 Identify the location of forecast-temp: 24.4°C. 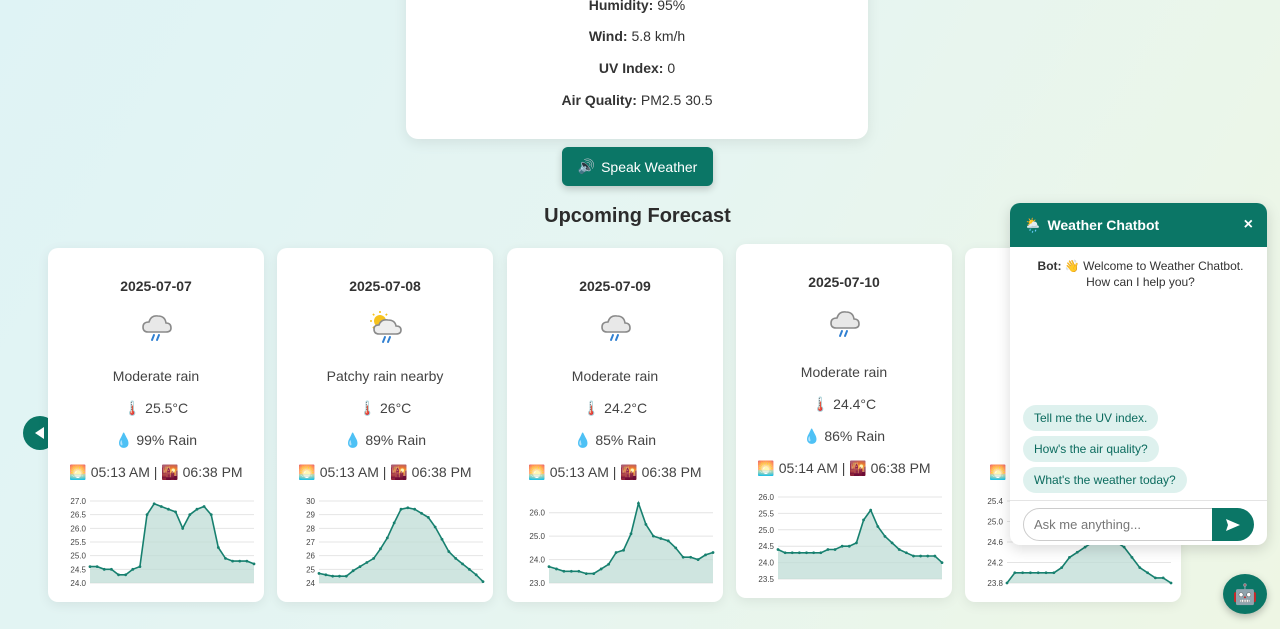
(855, 404).